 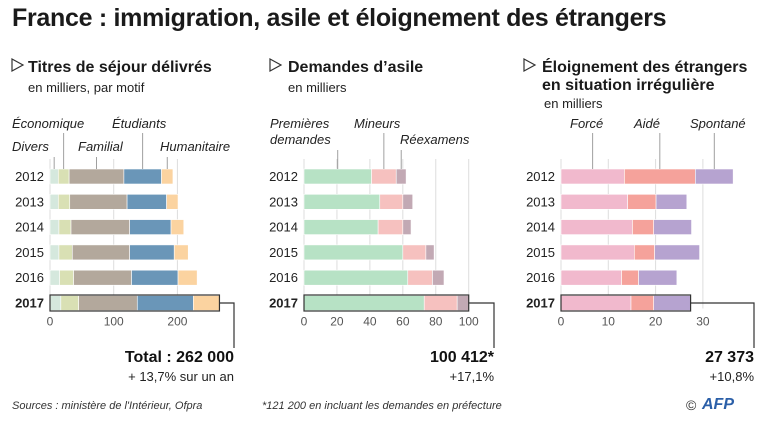 I want to click on tick-label: 10, so click(x=609, y=322).